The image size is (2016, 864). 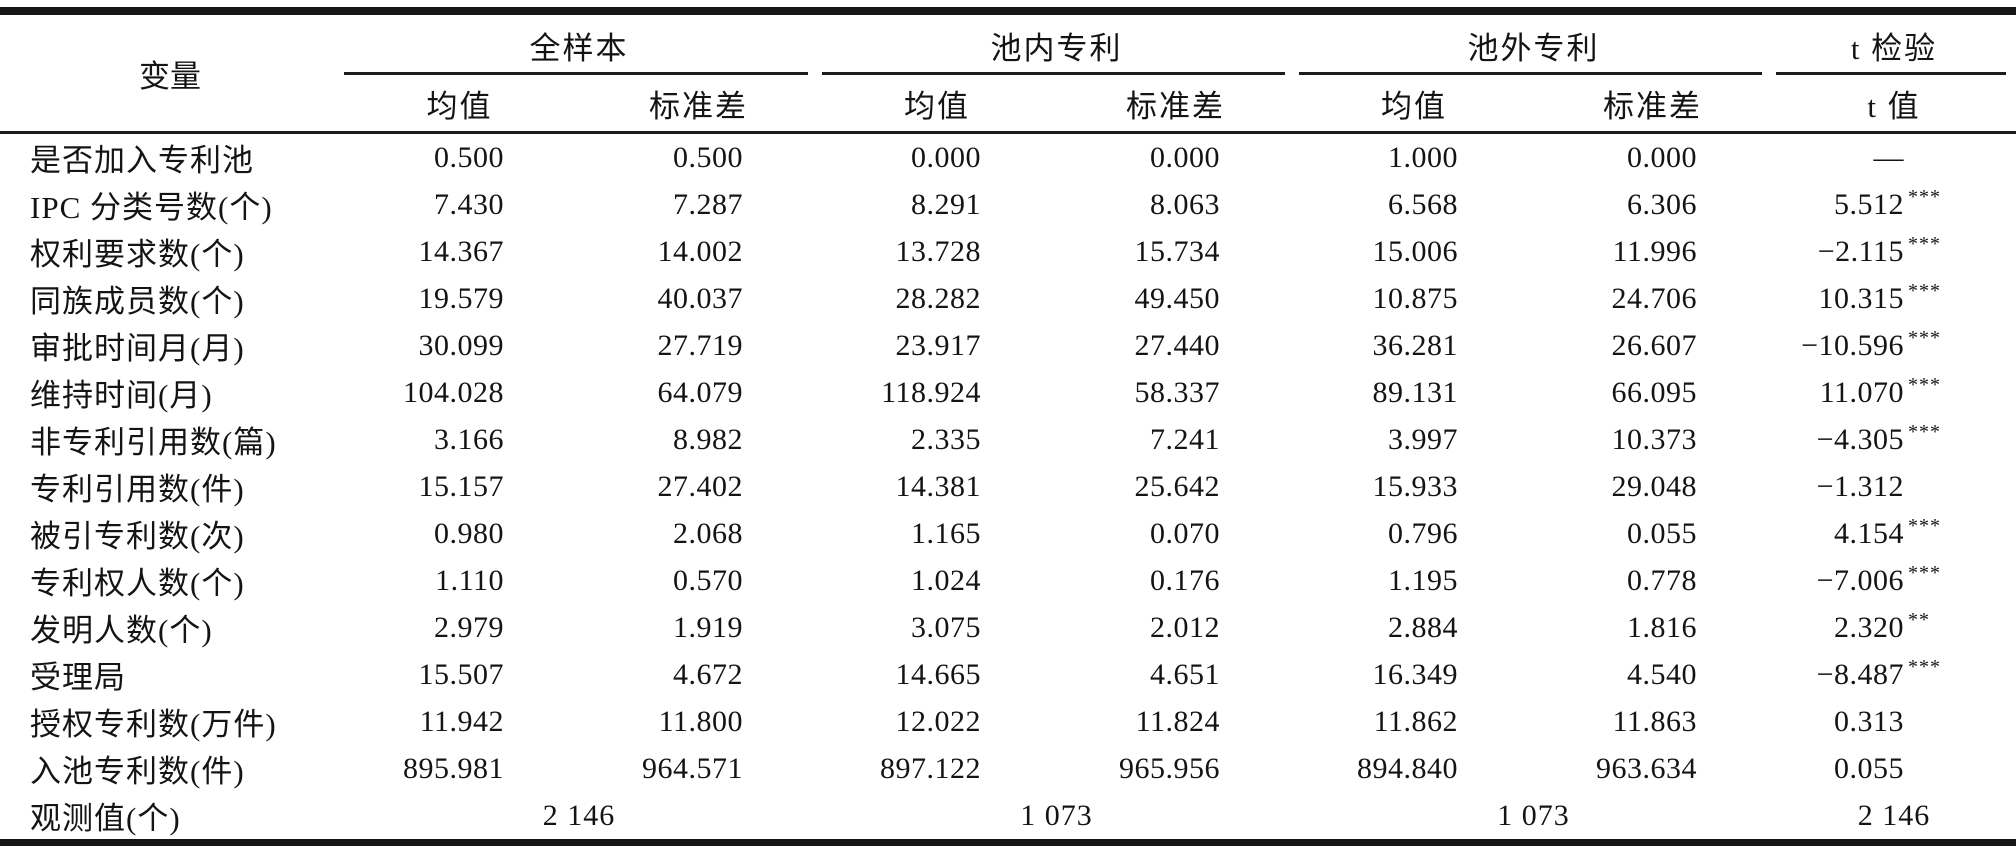 What do you see at coordinates (1662, 627) in the screenshot?
I see `stat-value: 1.816` at bounding box center [1662, 627].